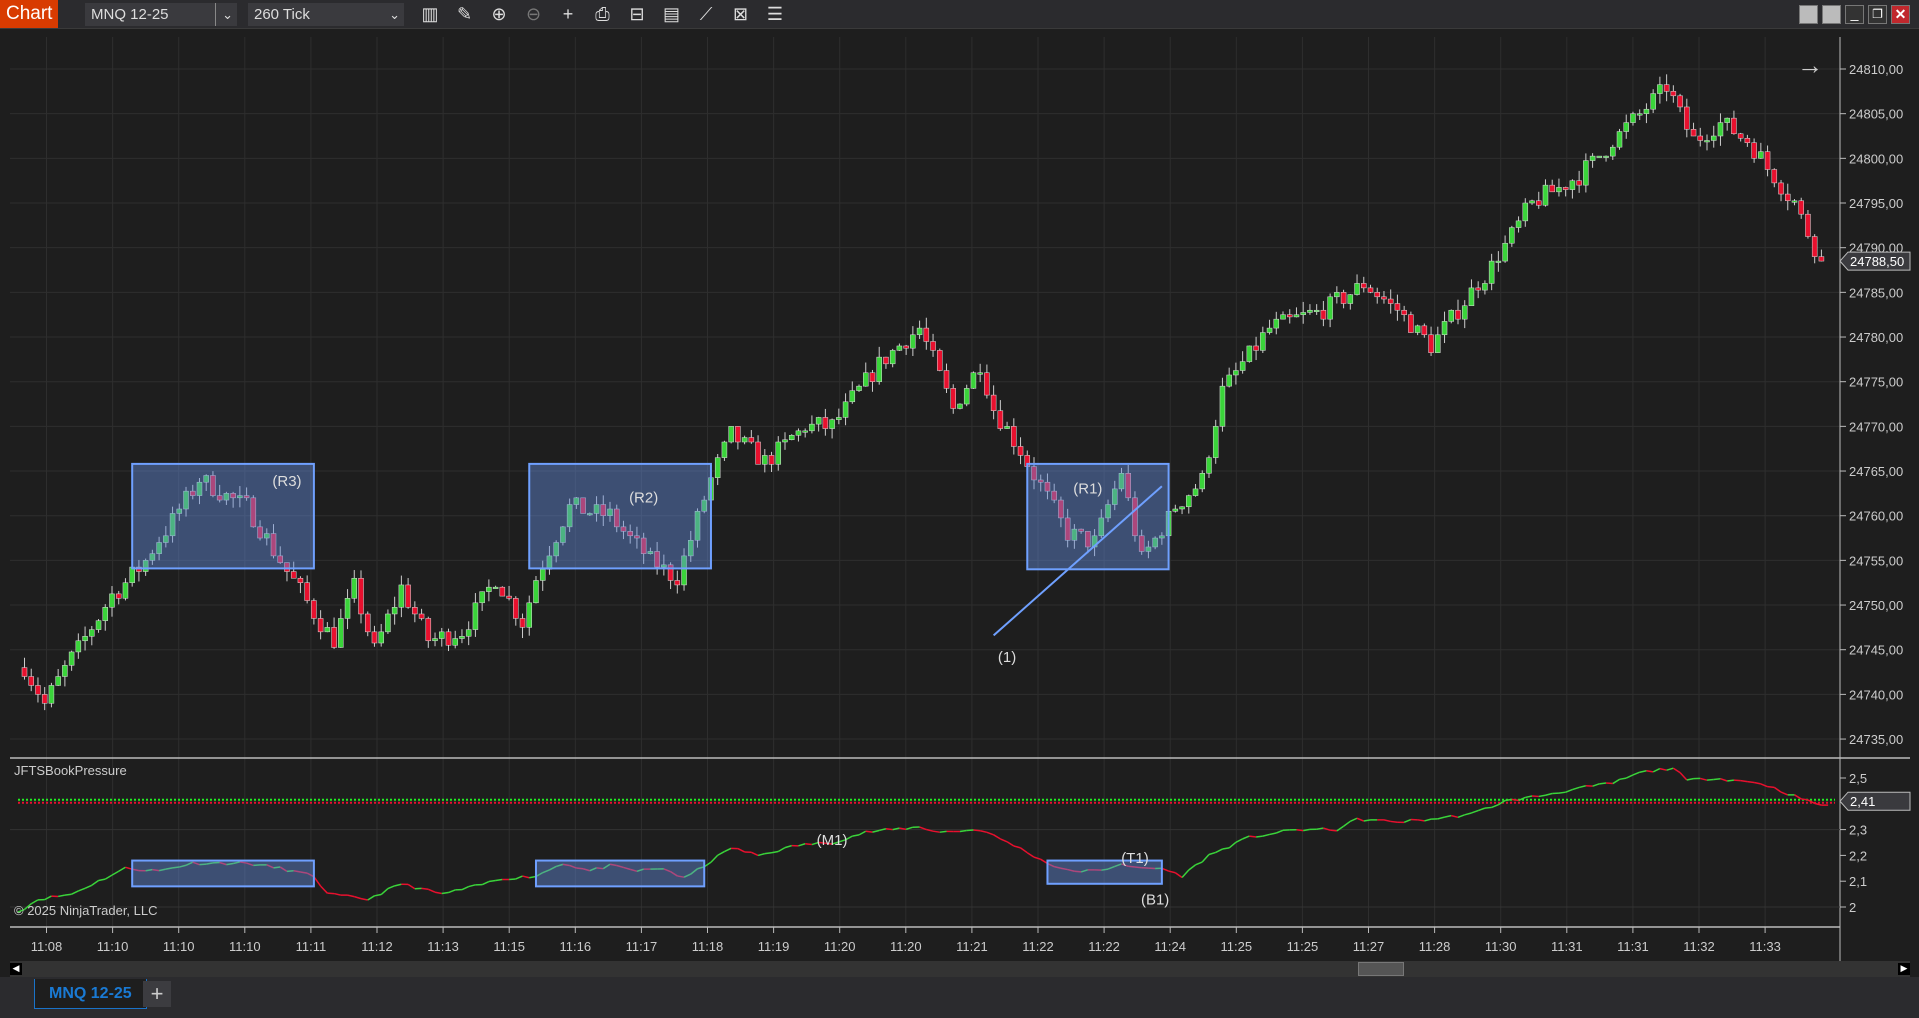  Describe the element at coordinates (740, 14) in the screenshot. I see `templates-icon: ⊠` at that location.